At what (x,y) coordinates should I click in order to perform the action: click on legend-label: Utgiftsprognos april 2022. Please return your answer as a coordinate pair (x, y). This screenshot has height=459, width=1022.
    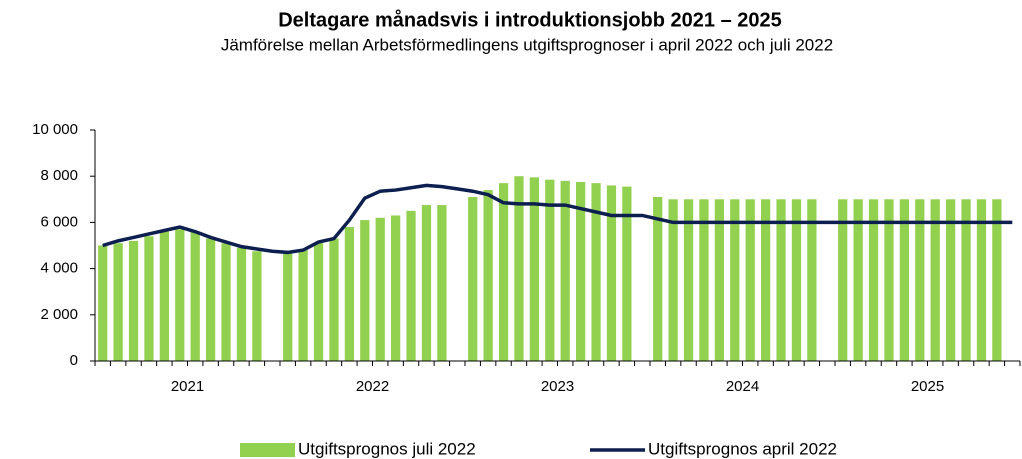
    Looking at the image, I should click on (742, 448).